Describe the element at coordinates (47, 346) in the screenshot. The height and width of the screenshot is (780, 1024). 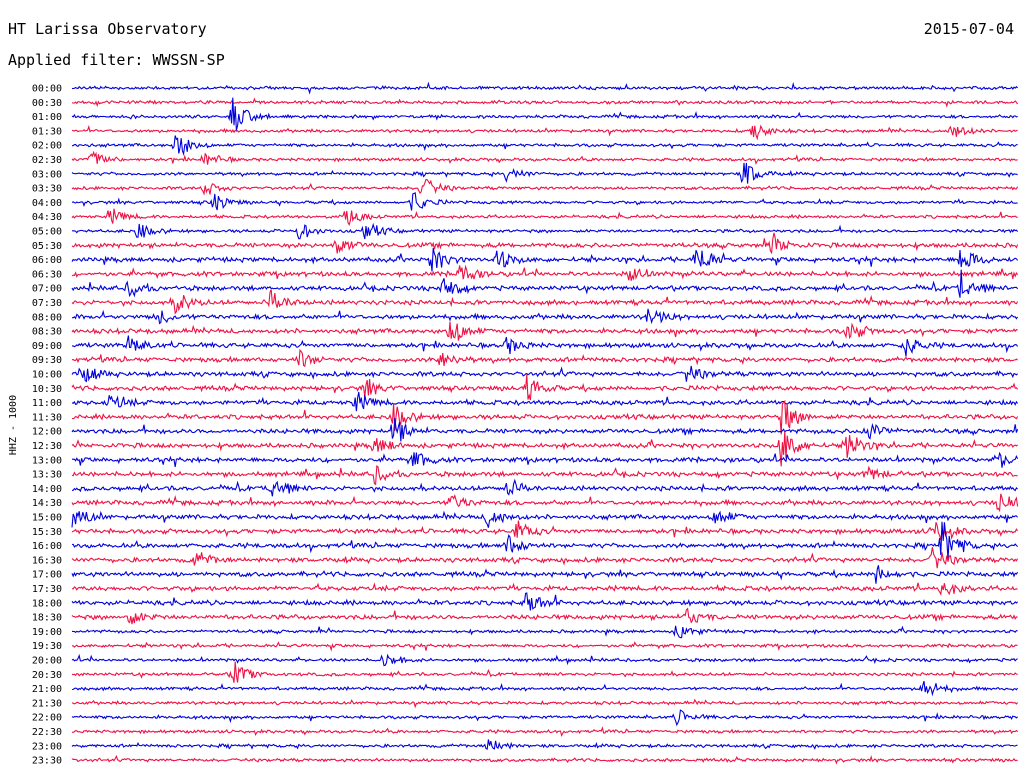
I see `tick-label: 09:00` at that location.